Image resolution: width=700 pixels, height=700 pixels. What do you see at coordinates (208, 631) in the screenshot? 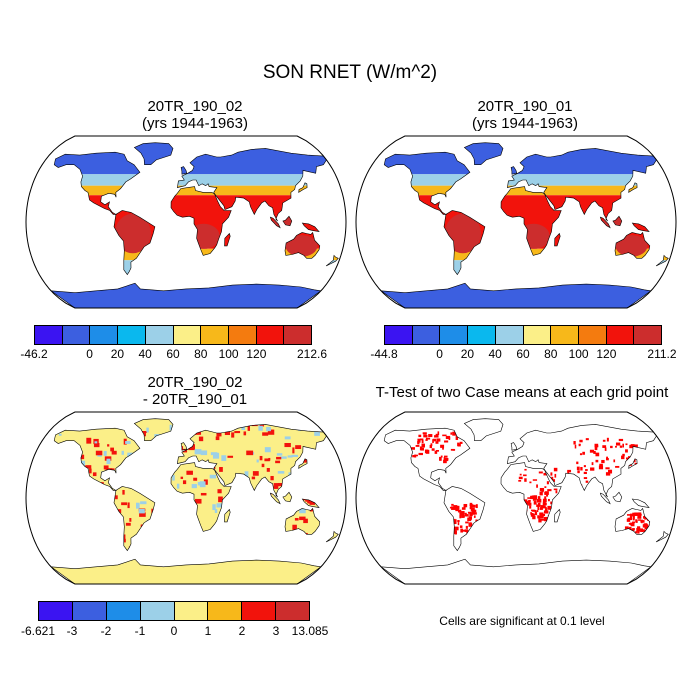
I see `colorbar-tick-label: 1` at bounding box center [208, 631].